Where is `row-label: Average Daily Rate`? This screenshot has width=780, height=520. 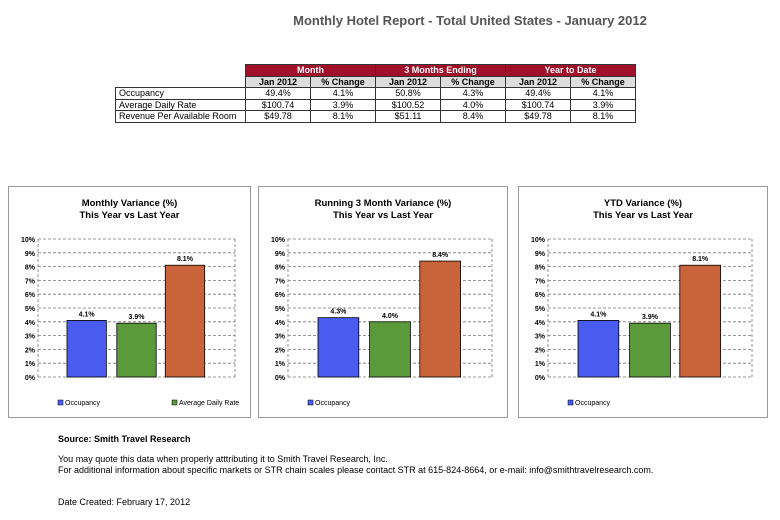 row-label: Average Daily Rate is located at coordinates (180, 104).